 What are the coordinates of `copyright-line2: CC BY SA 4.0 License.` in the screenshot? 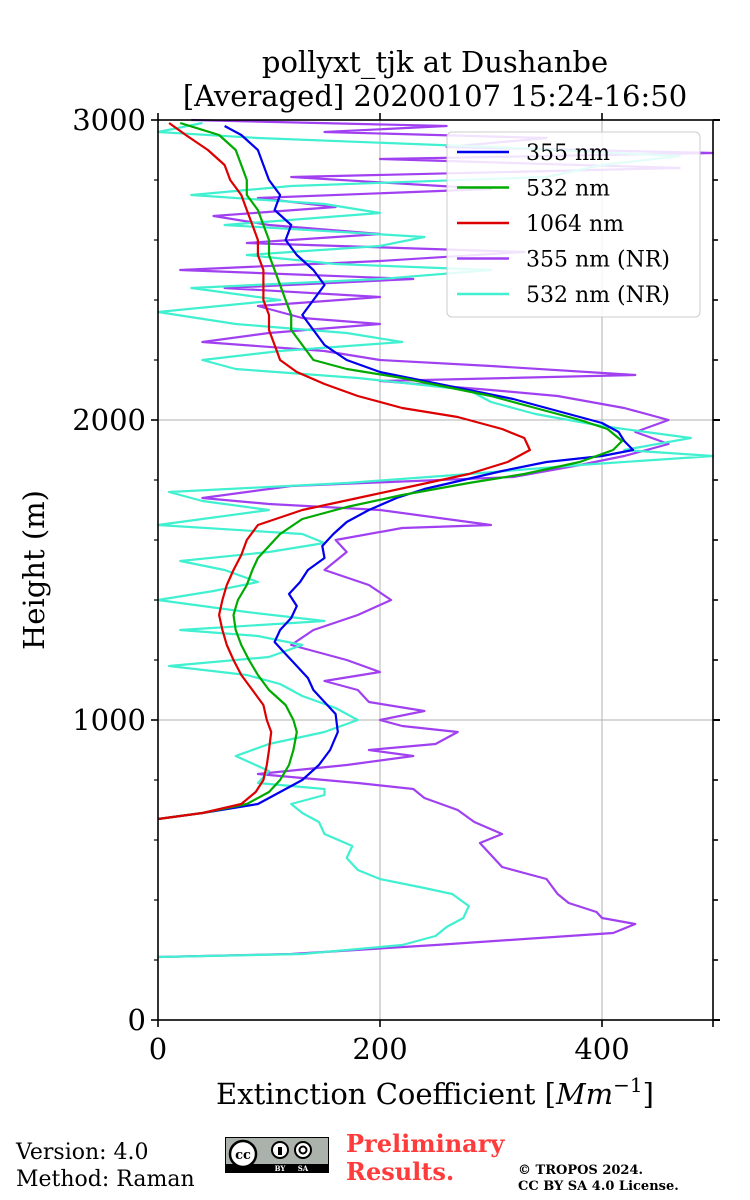 It's located at (598, 1186).